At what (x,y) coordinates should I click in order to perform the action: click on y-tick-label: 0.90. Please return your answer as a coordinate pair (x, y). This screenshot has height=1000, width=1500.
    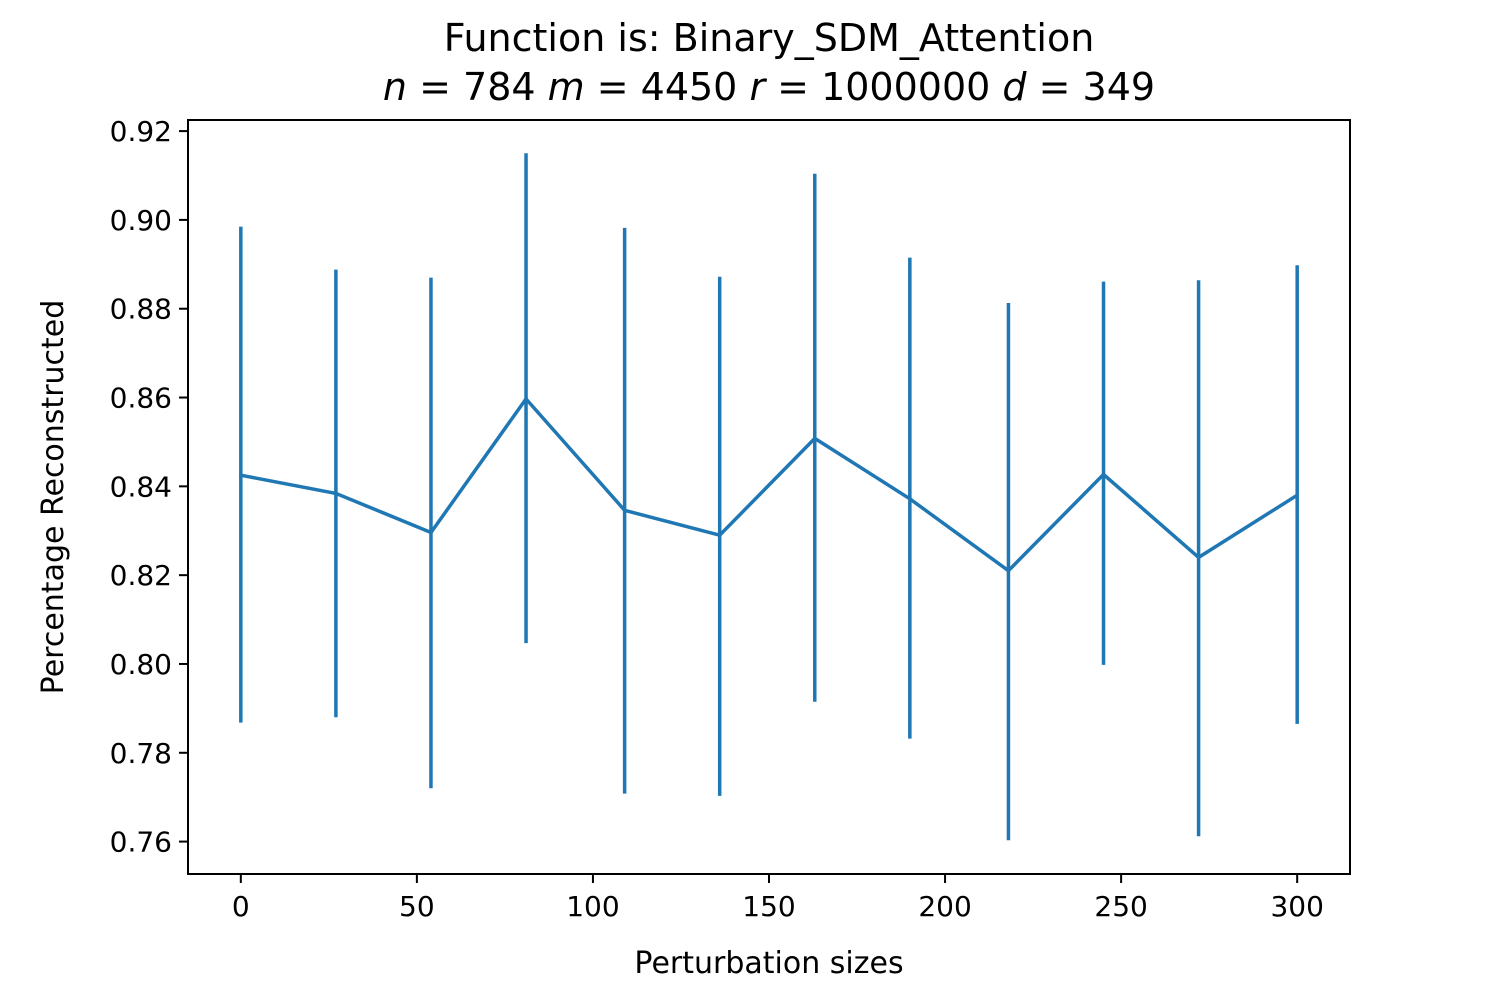
    Looking at the image, I should click on (141, 220).